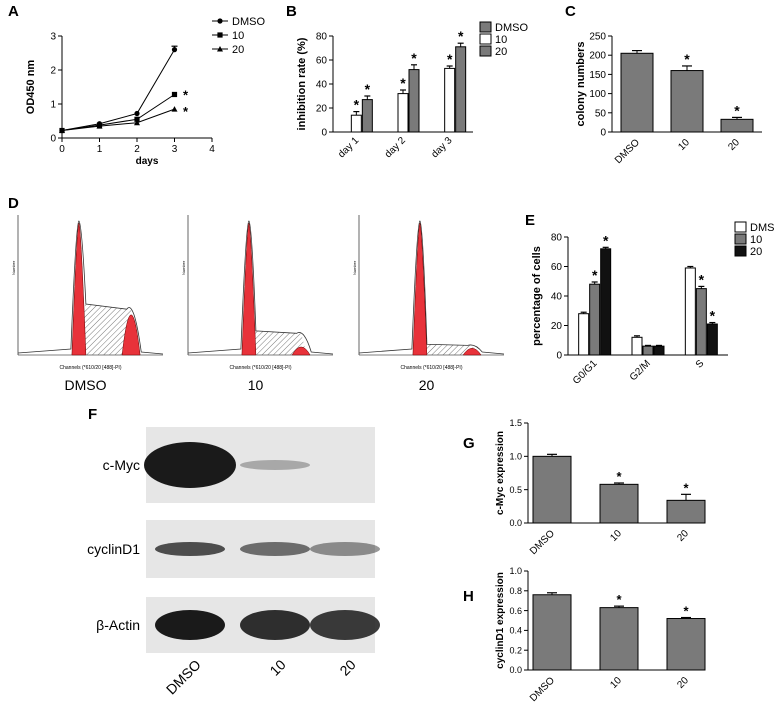 The width and height of the screenshot is (775, 707). What do you see at coordinates (542, 689) in the screenshot?
I see `chart-h-x-tick-label: DMSO` at bounding box center [542, 689].